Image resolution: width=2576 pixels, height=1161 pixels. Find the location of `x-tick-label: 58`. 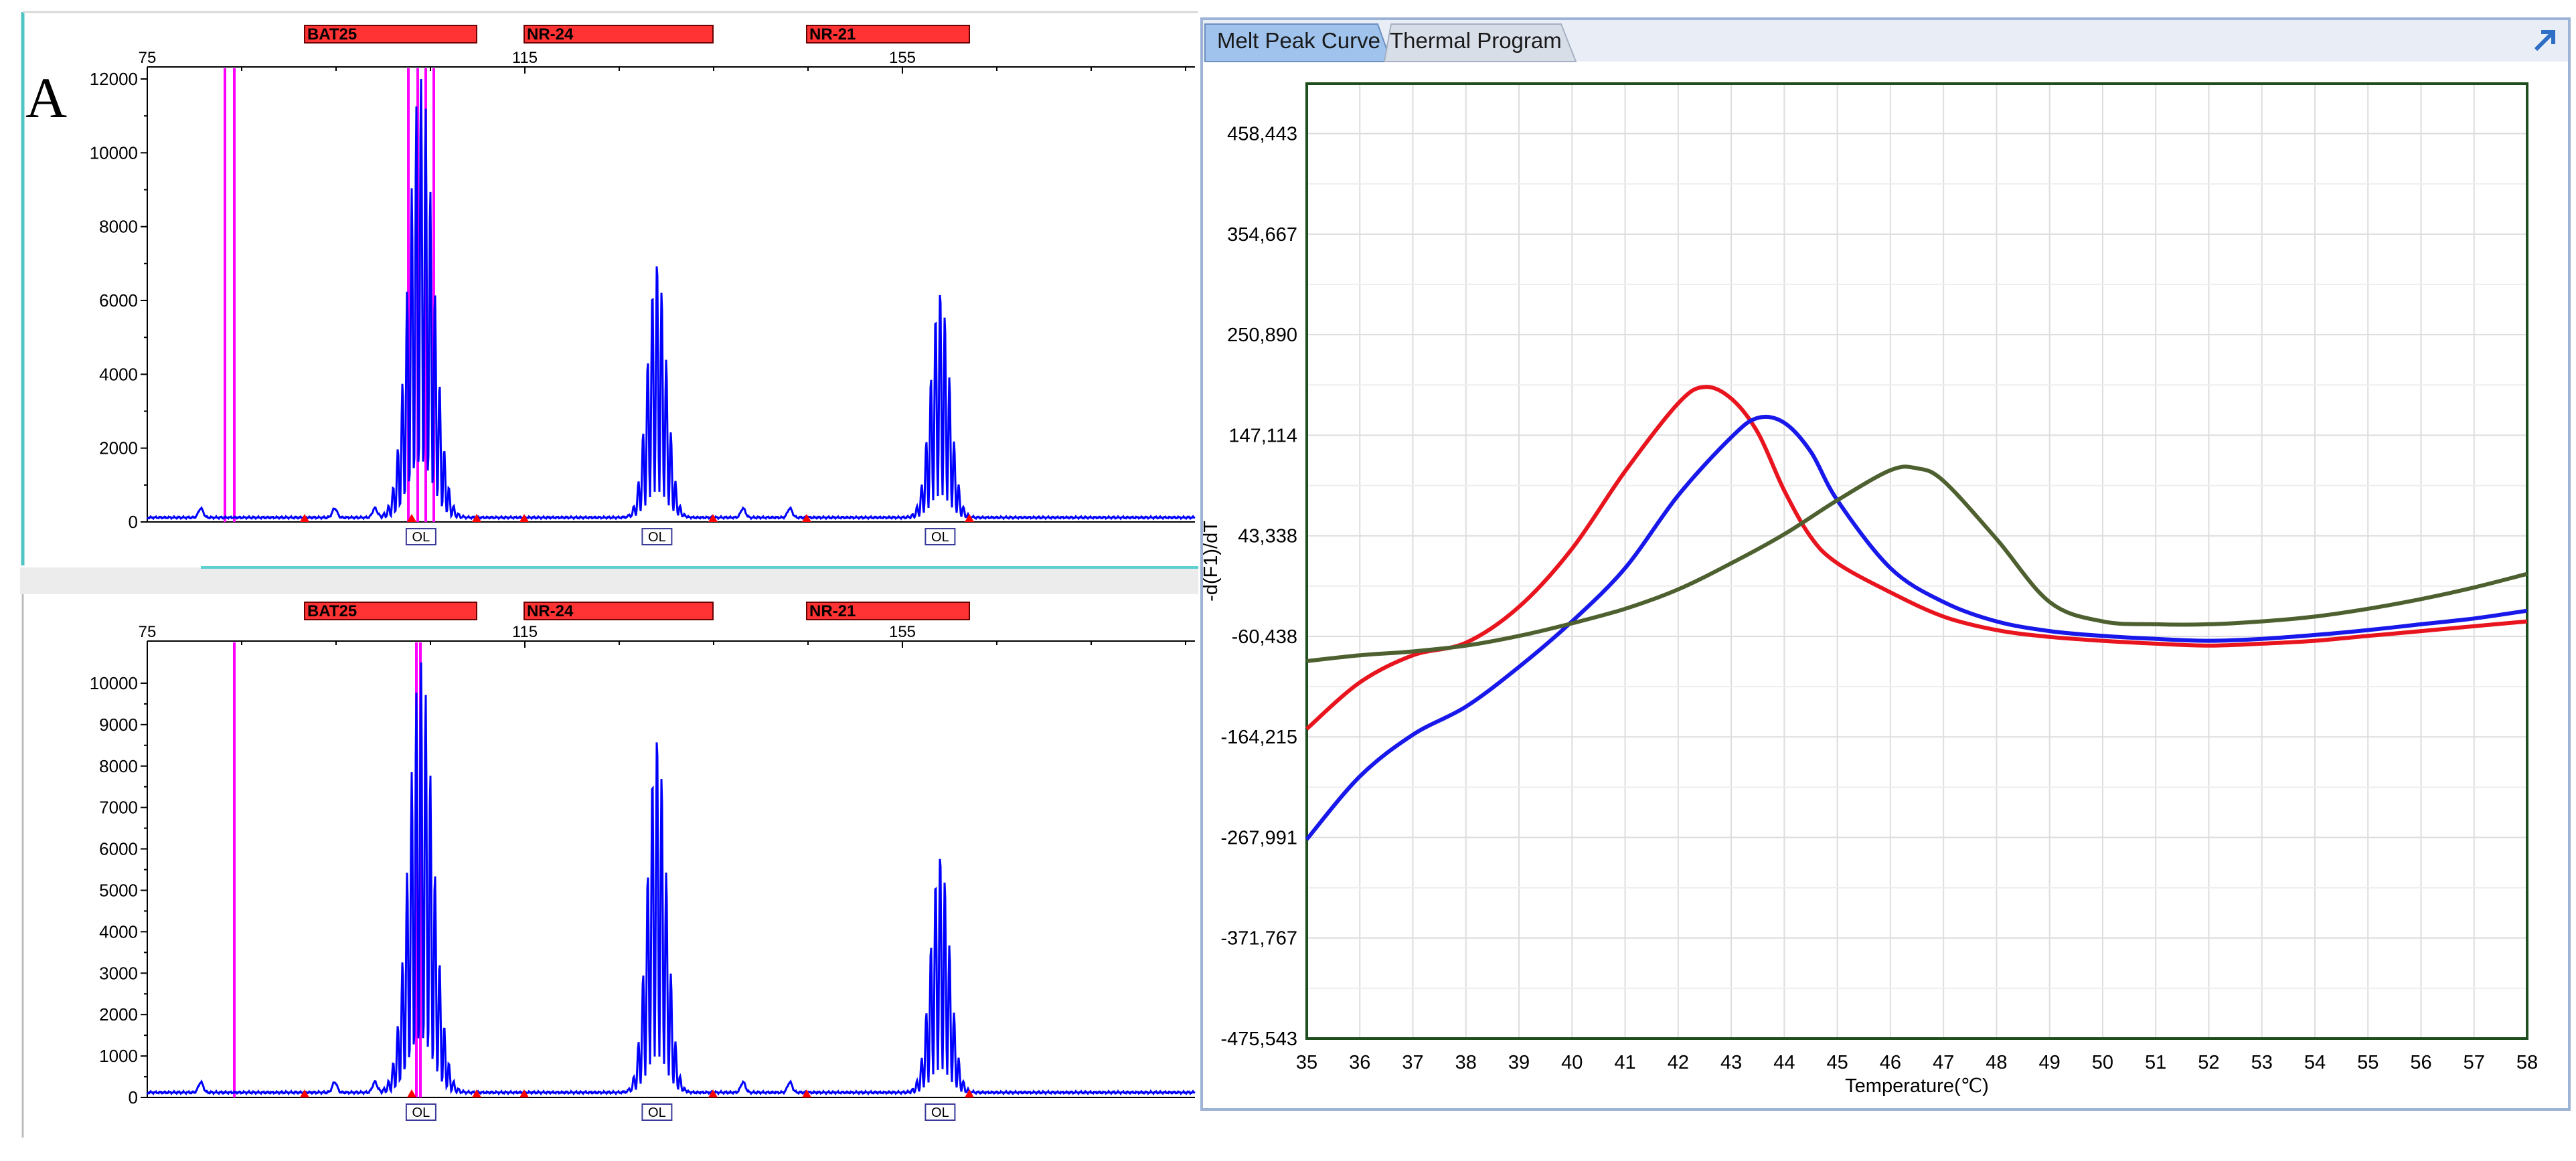

x-tick-label: 58 is located at coordinates (2527, 1062).